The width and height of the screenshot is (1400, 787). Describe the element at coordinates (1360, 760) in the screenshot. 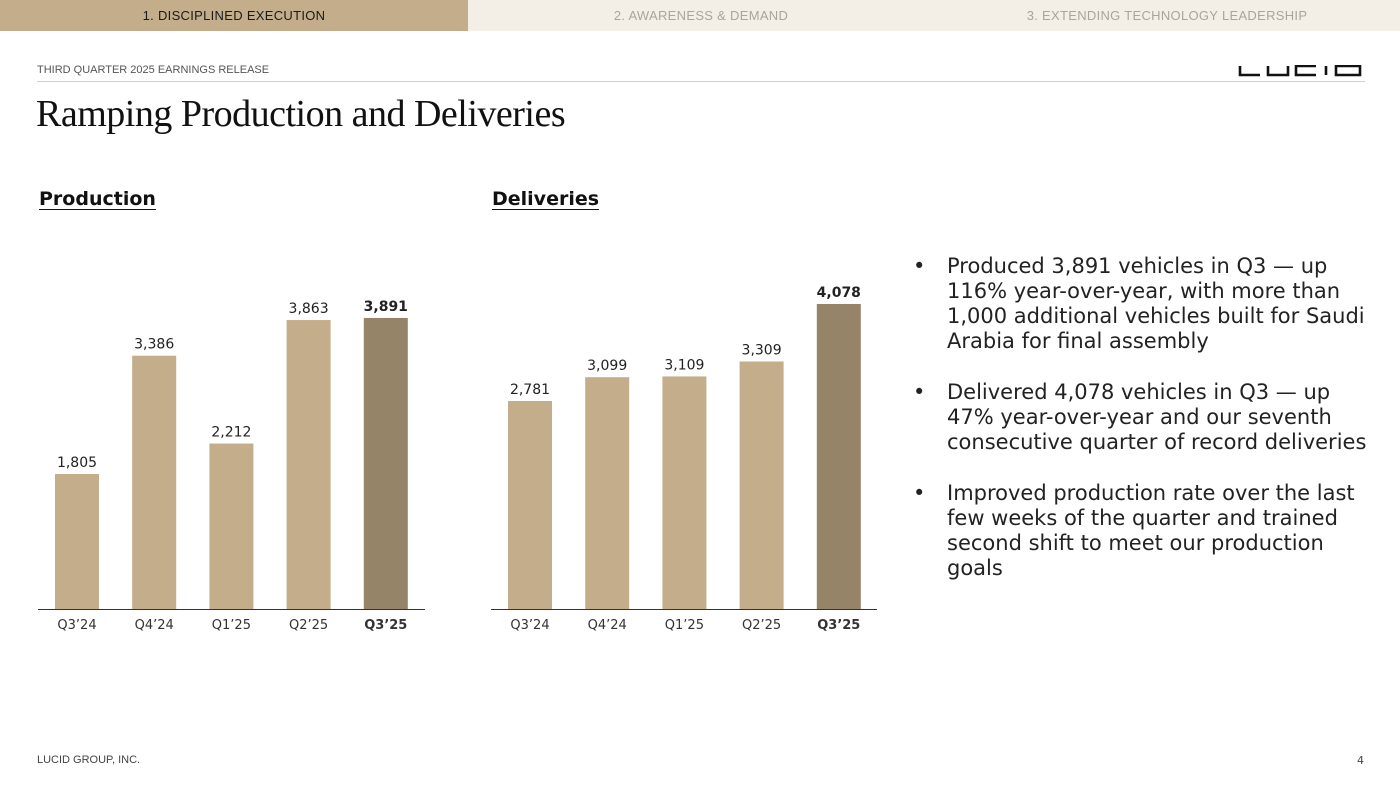

I see `page-number: 4` at that location.